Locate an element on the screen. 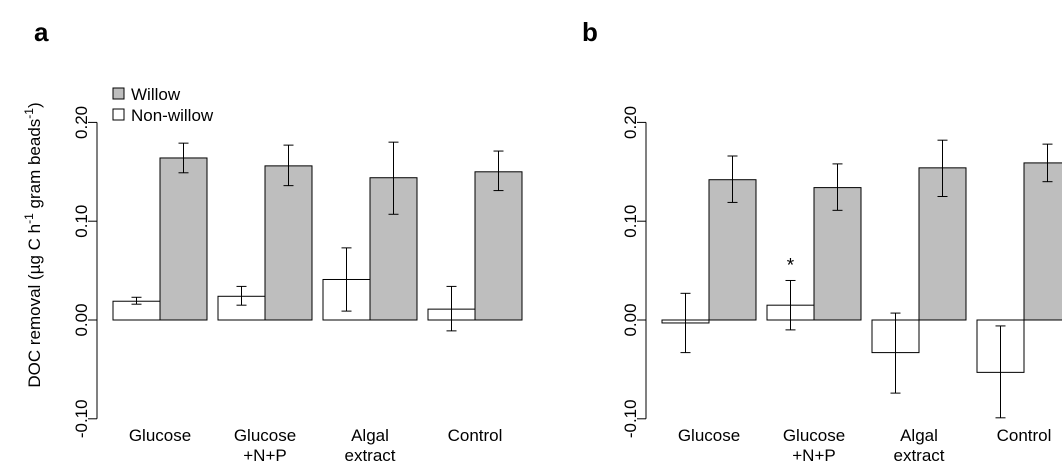  panel-a-y-tick-label: 0.20 is located at coordinates (81, 122).